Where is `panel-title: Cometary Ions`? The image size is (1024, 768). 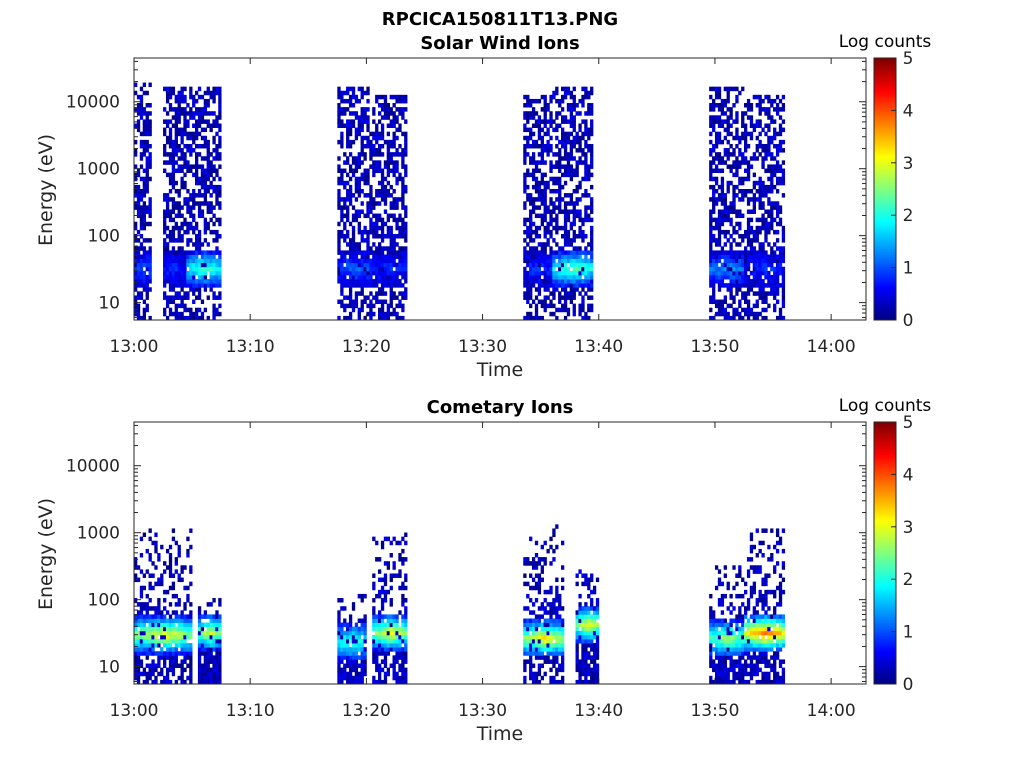
panel-title: Cometary Ions is located at coordinates (500, 407).